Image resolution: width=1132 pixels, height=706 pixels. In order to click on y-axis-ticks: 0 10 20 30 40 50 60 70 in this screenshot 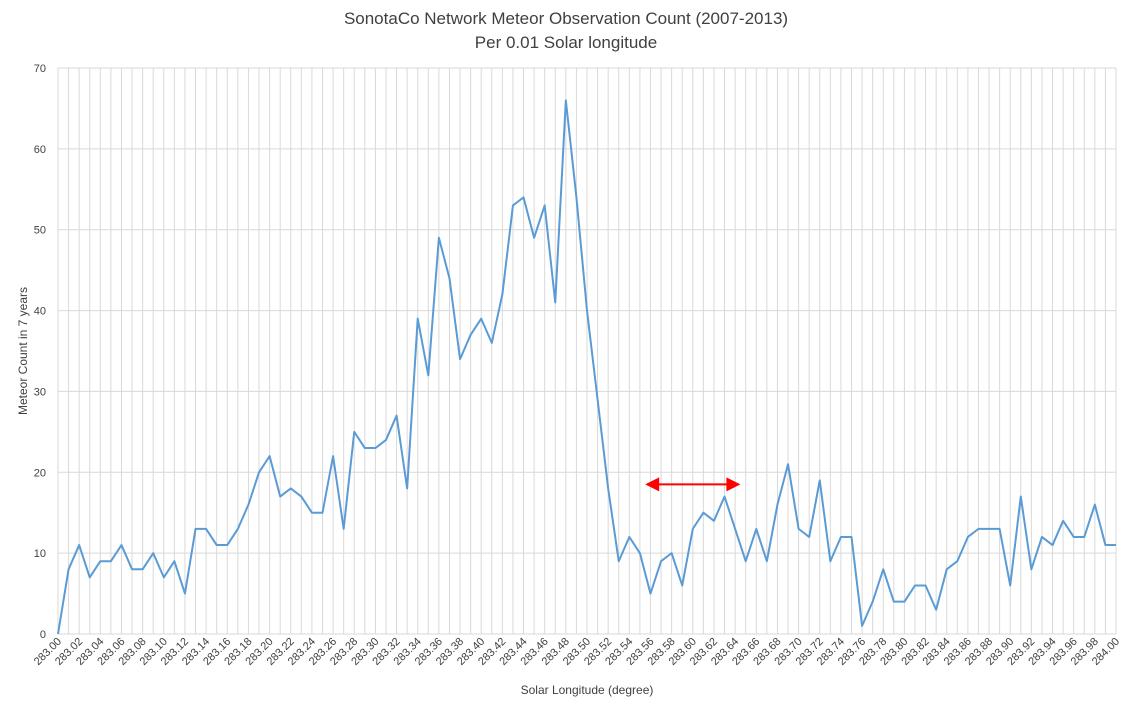, I will do `click(40, 352)`.